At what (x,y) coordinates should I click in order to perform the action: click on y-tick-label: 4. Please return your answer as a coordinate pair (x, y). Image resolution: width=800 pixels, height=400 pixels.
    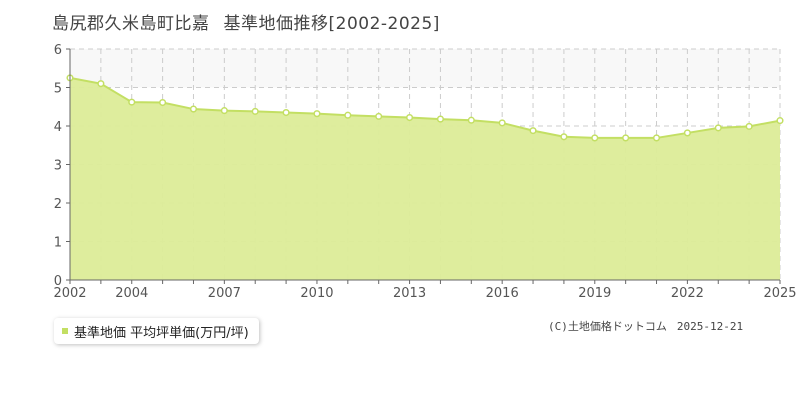
    Looking at the image, I should click on (58, 127).